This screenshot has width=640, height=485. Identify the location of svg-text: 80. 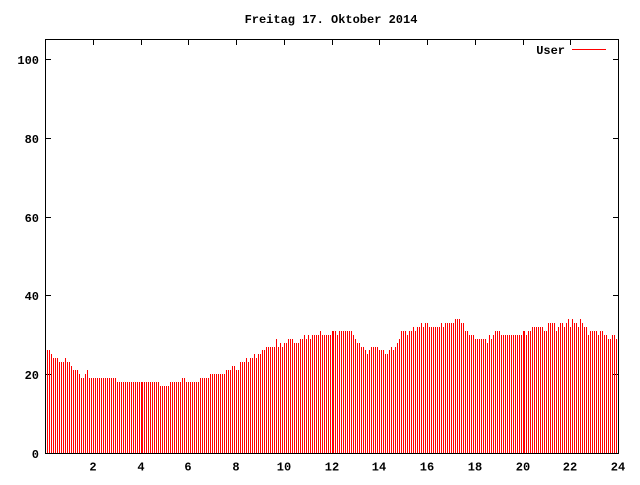
(32, 140).